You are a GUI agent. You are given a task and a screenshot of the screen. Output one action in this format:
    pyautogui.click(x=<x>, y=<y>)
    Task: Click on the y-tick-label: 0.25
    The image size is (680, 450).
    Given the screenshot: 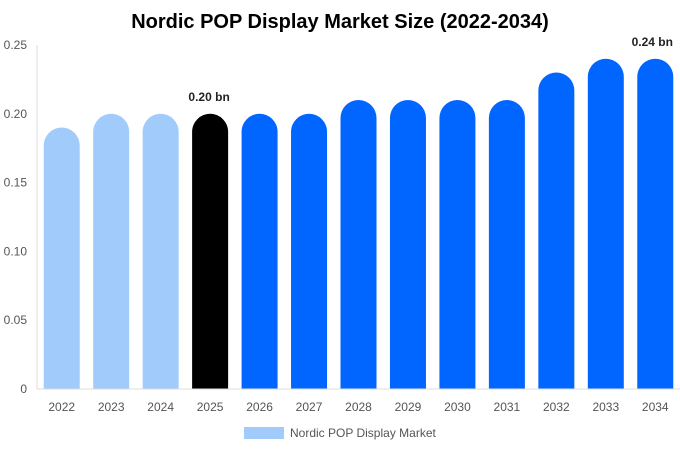 What is the action you would take?
    pyautogui.click(x=16, y=45)
    